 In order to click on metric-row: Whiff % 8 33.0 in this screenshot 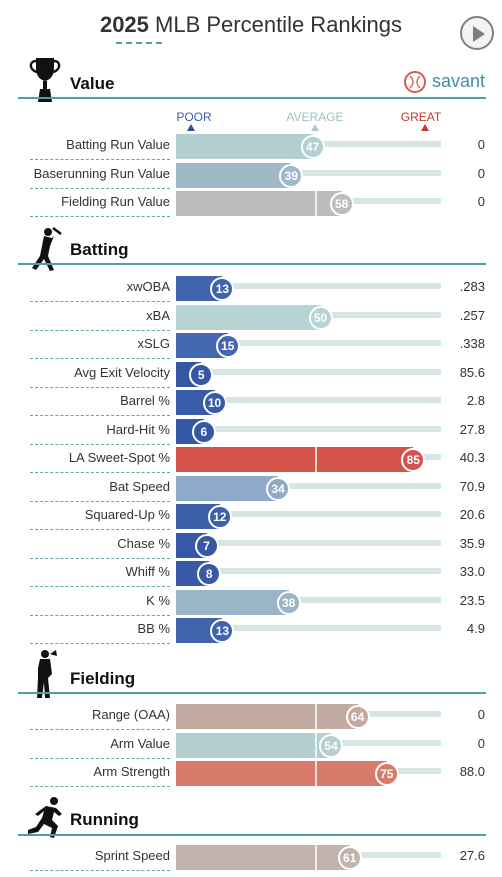, I will do `click(251, 573)`.